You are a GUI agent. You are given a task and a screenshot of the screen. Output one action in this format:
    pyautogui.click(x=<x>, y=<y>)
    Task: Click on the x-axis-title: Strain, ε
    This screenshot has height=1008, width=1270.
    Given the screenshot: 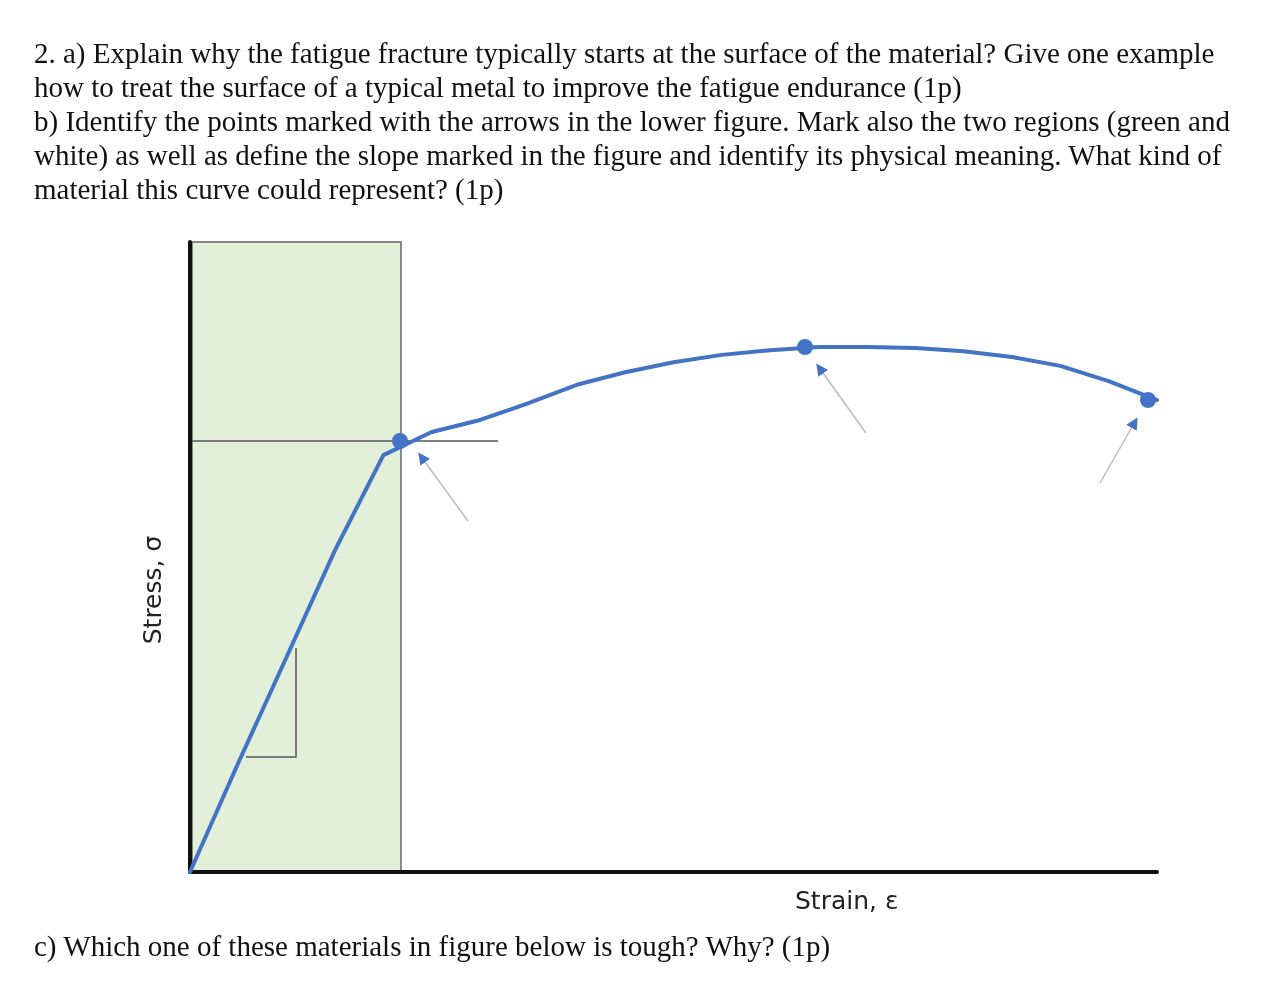 What is the action you would take?
    pyautogui.click(x=847, y=900)
    